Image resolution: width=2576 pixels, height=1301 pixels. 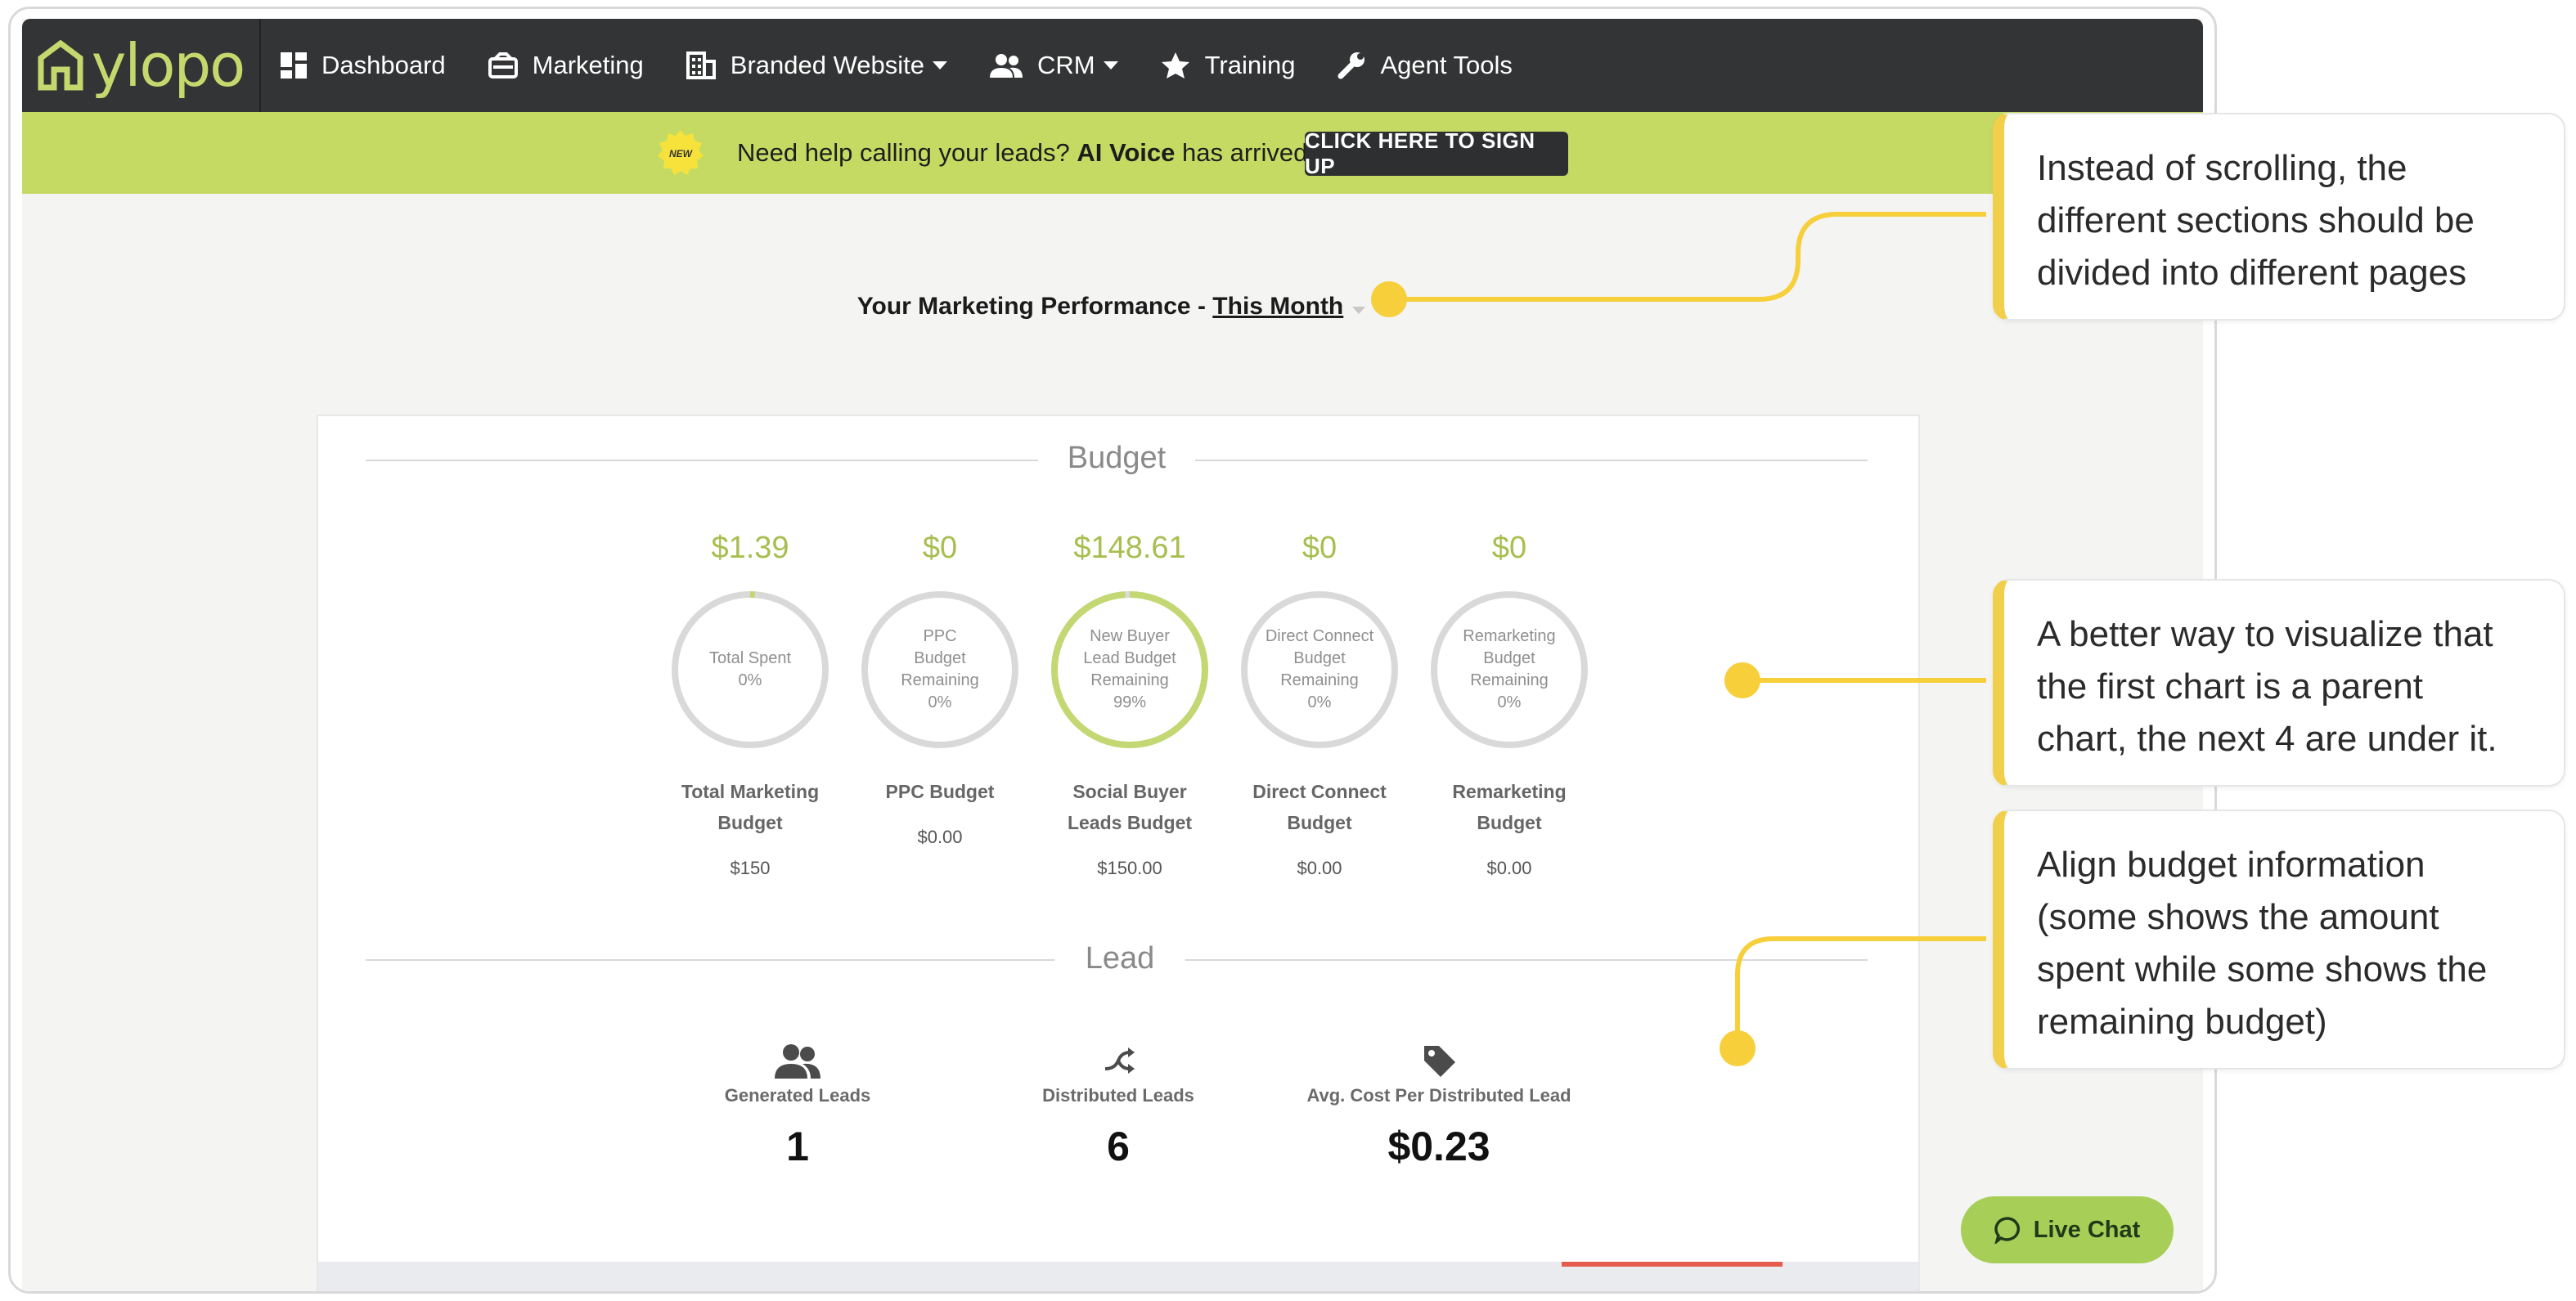 What do you see at coordinates (294, 65) in the screenshot?
I see `dashboard-icon` at bounding box center [294, 65].